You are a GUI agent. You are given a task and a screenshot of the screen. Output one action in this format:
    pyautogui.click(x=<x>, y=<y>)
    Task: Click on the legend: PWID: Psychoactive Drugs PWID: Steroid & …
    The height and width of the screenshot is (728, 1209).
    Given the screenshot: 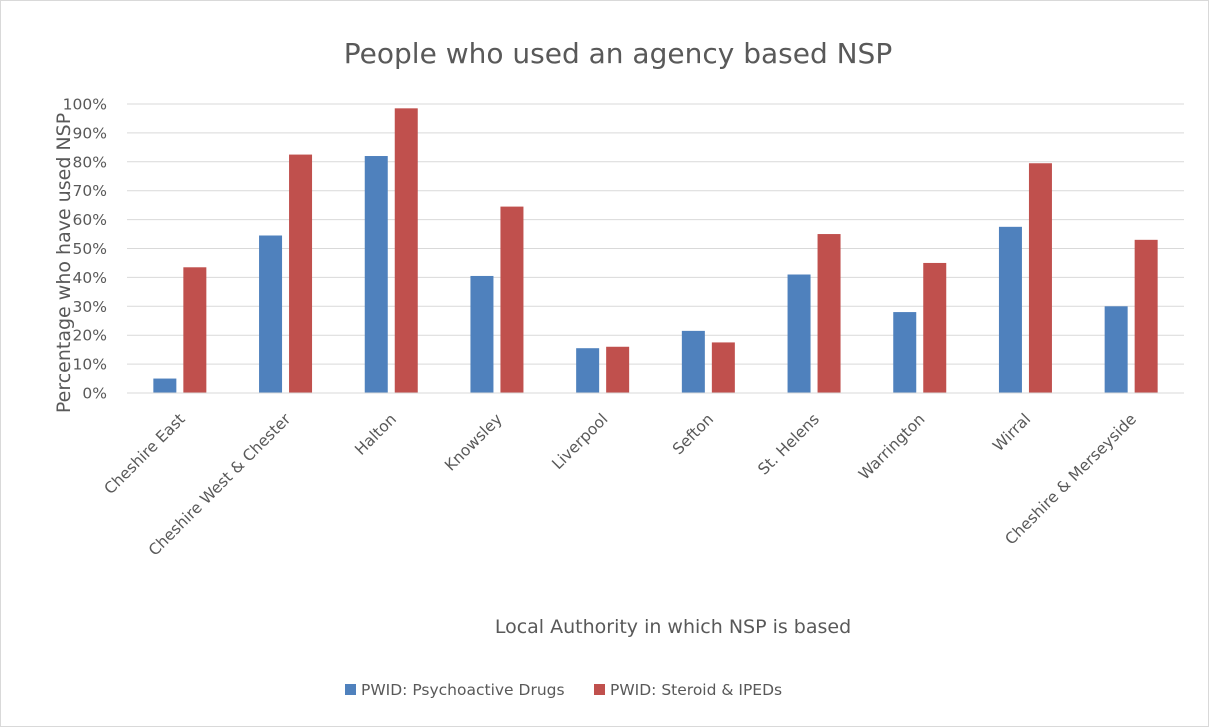 What is the action you would take?
    pyautogui.click(x=563, y=690)
    